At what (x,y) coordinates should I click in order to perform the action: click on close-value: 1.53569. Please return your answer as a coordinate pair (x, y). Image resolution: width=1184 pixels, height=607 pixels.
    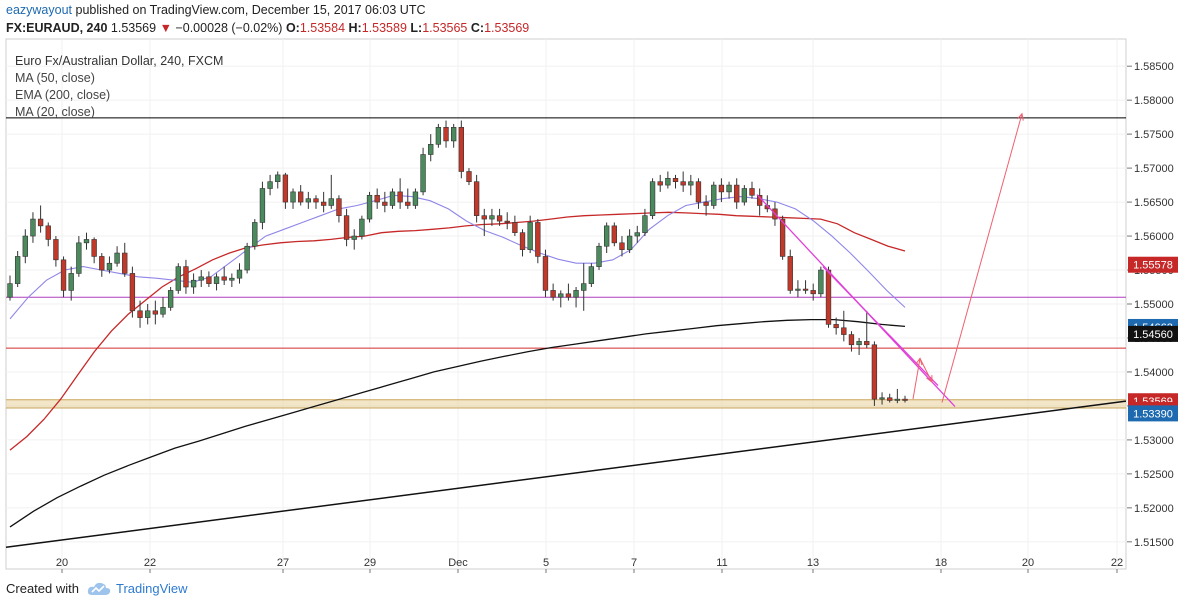
    Looking at the image, I should click on (507, 28).